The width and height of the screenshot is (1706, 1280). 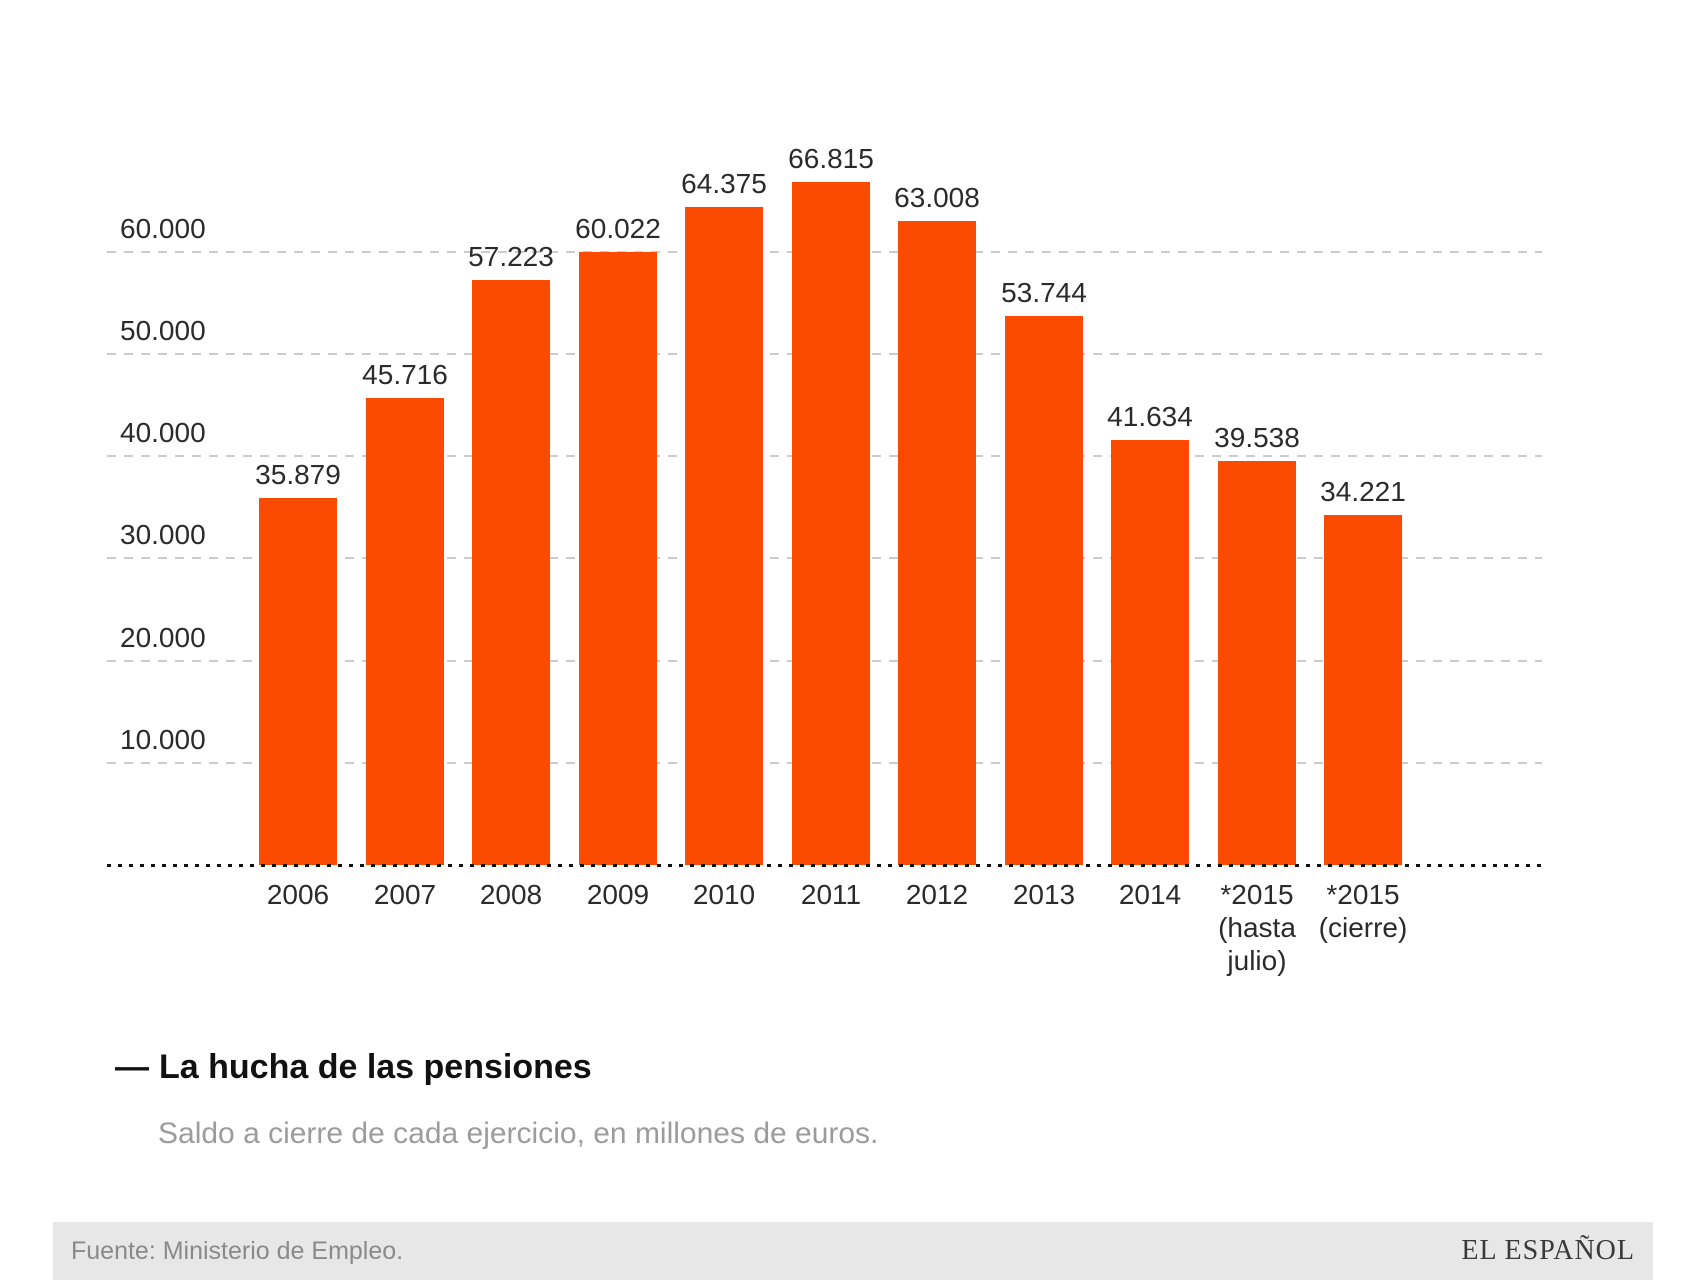 I want to click on bar-value-label: 63.008, so click(x=937, y=197).